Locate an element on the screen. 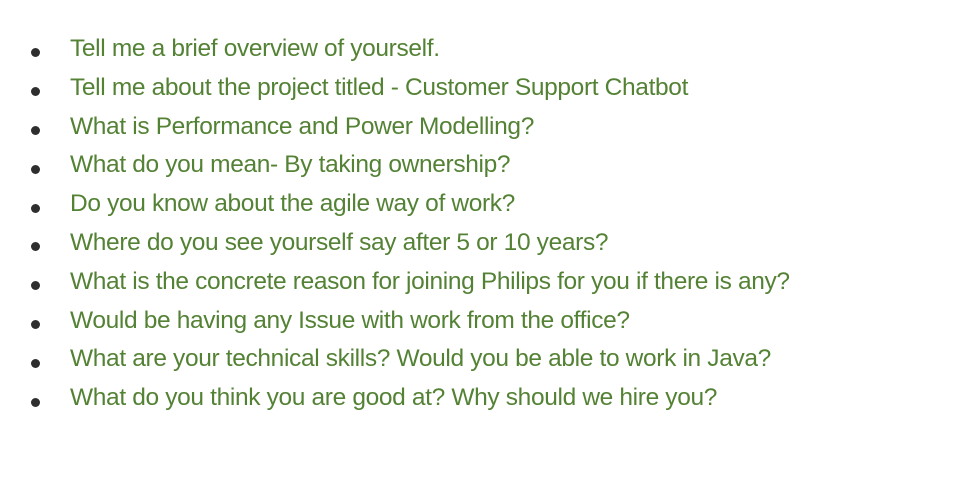 Image resolution: width=979 pixels, height=478 pixels. list-item: Tell me a brief overview of yourself. is located at coordinates (489, 56).